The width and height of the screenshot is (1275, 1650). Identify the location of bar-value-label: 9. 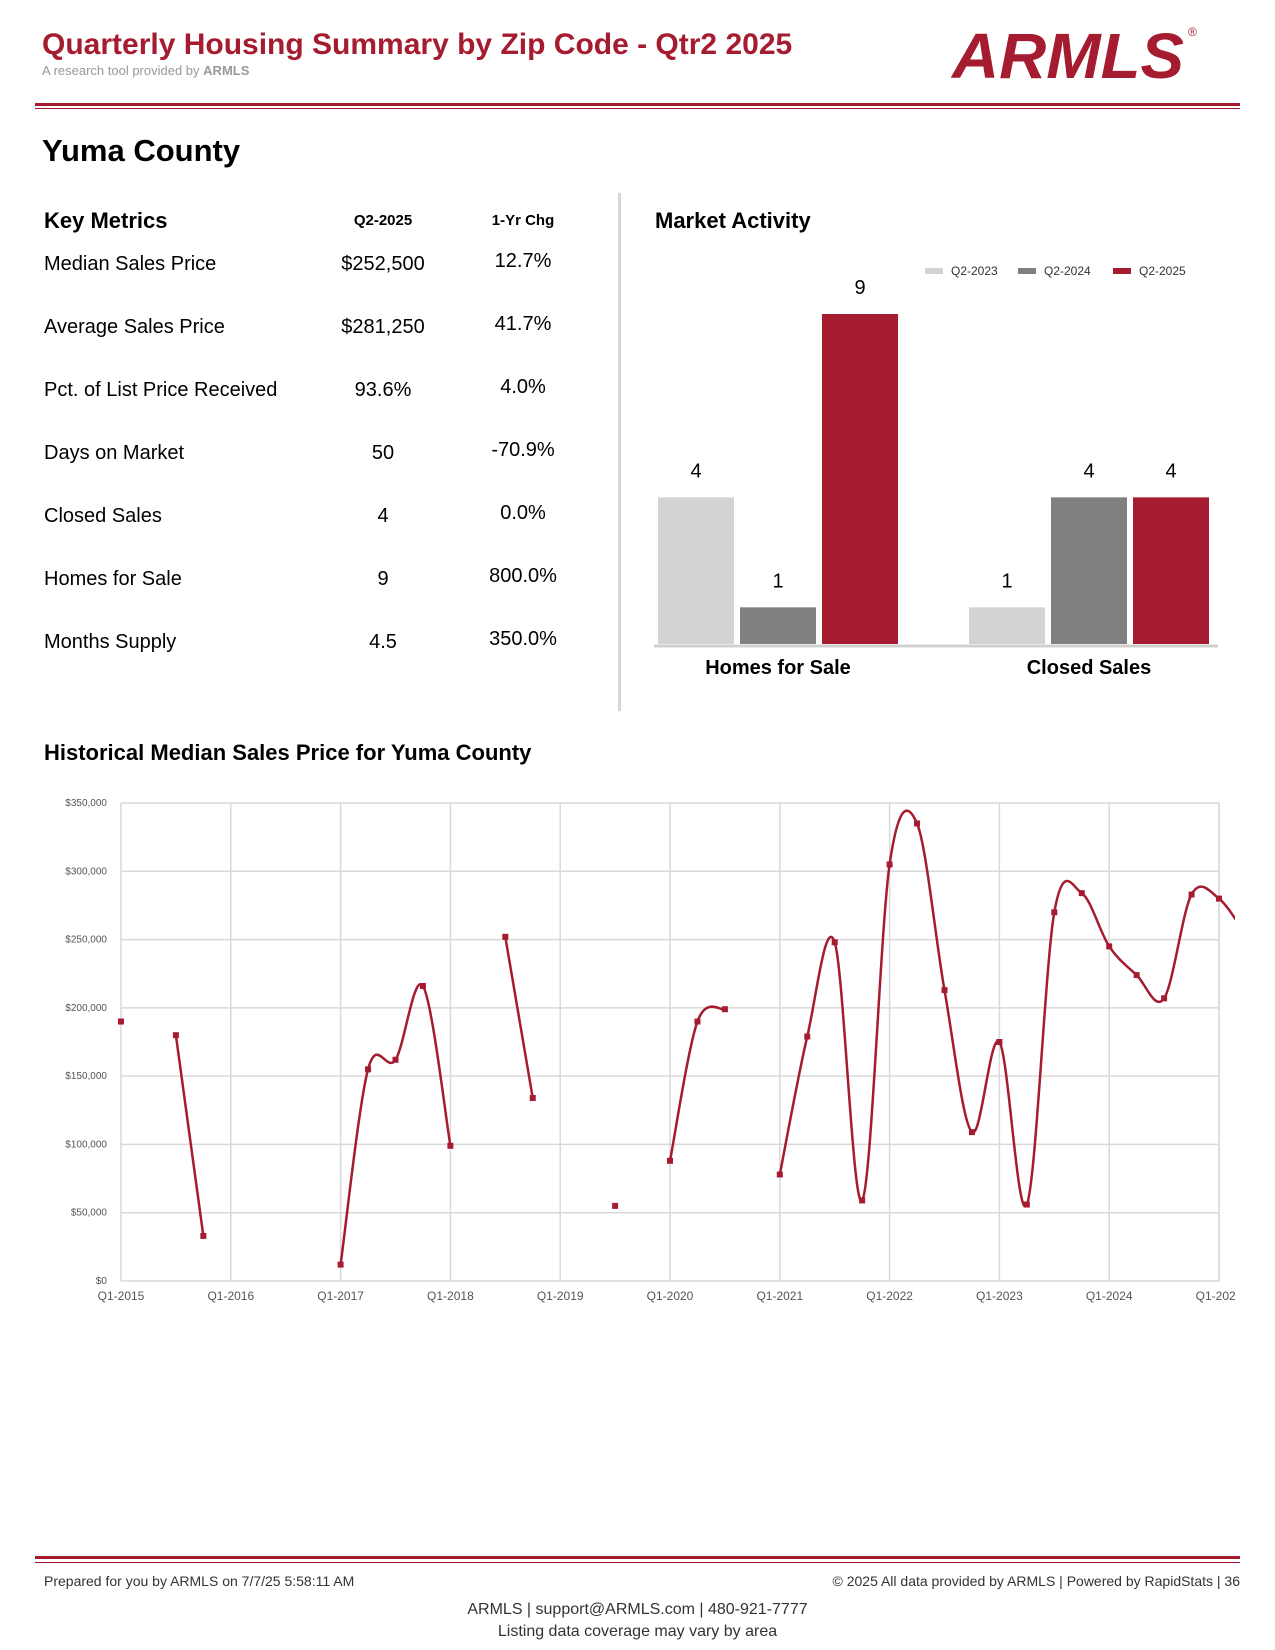
(859, 288).